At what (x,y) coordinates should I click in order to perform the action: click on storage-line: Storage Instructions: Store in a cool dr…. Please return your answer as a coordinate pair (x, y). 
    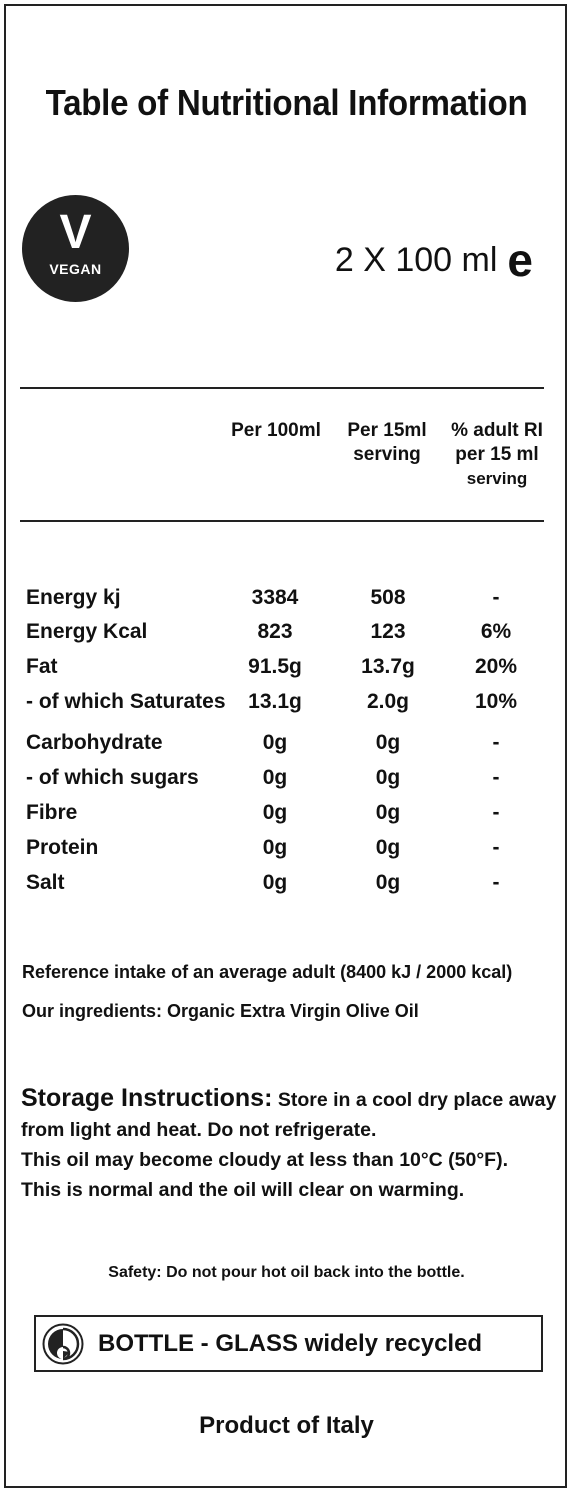
    Looking at the image, I should click on (291, 1099).